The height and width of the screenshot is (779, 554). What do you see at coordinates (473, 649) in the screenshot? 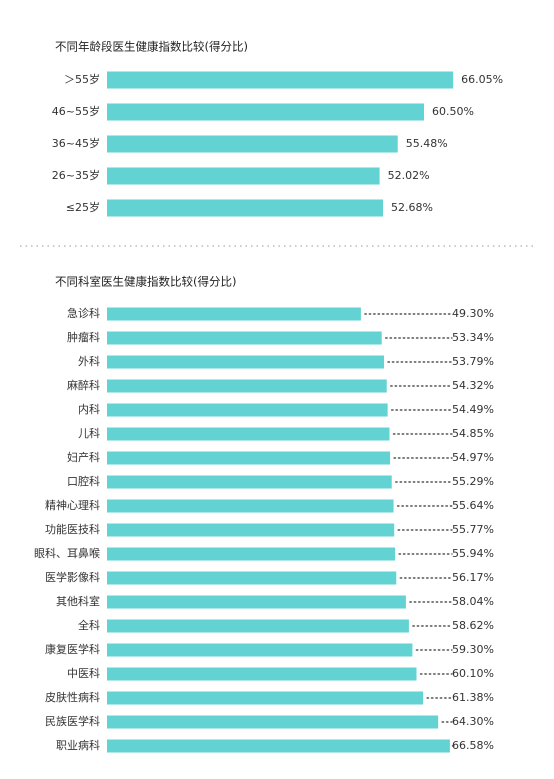
I see `value-label: 59.30%` at bounding box center [473, 649].